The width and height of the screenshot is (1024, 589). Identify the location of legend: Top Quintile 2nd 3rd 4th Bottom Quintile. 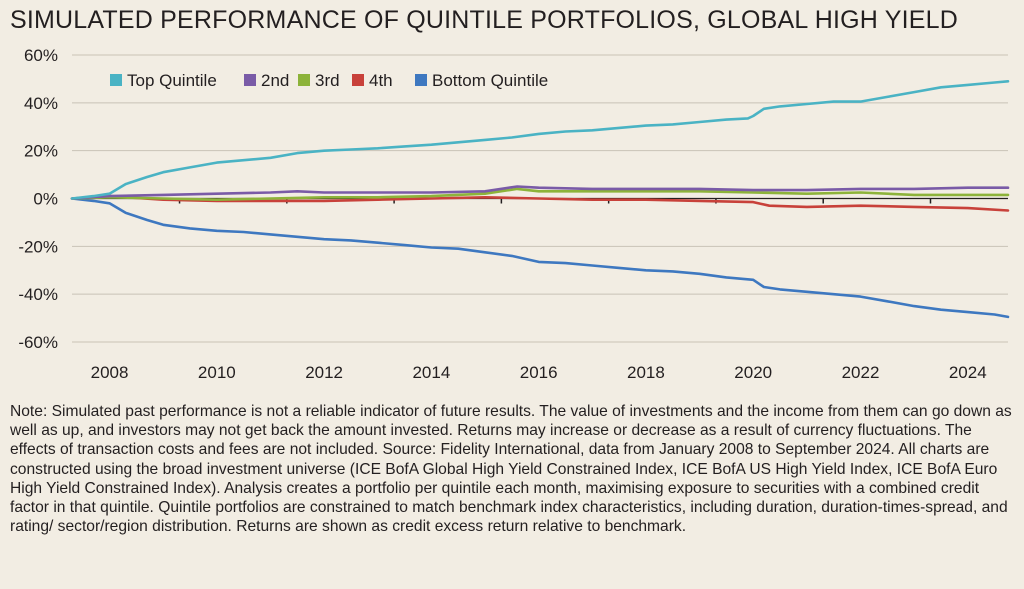
(329, 80).